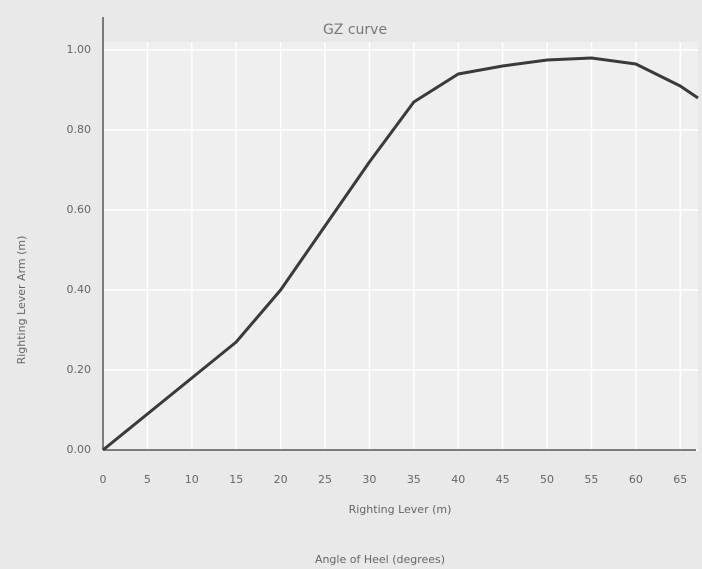 Image resolution: width=702 pixels, height=569 pixels. What do you see at coordinates (236, 479) in the screenshot?
I see `x-tick-label: 15` at bounding box center [236, 479].